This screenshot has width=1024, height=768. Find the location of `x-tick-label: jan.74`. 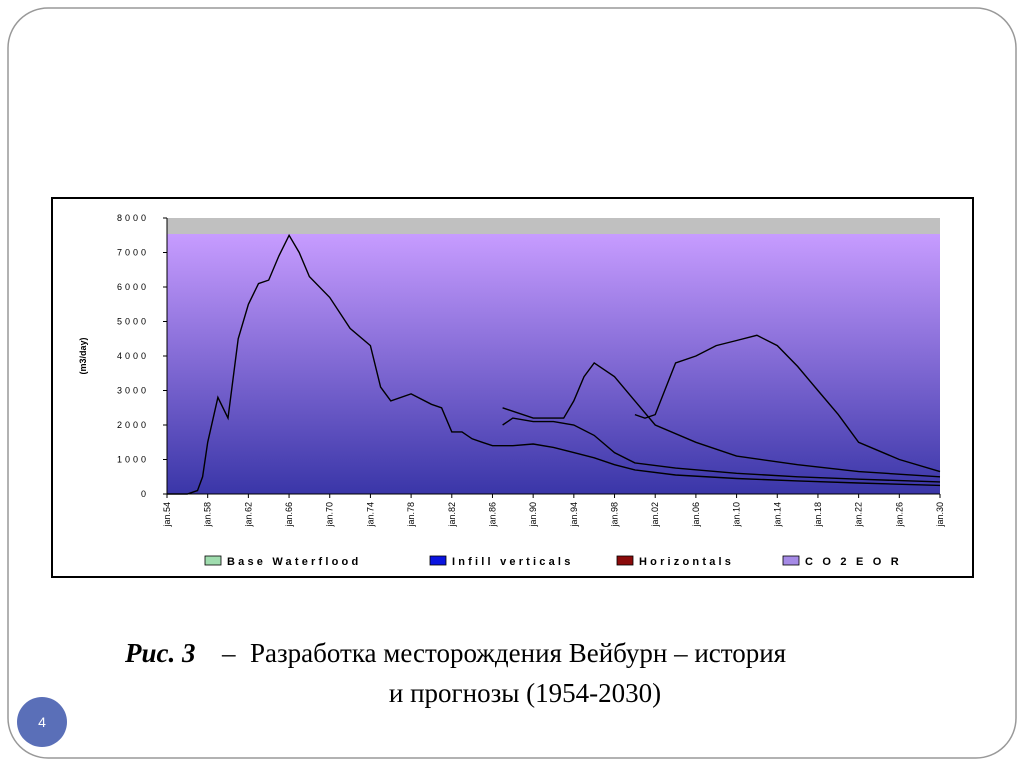

x-tick-label: jan.74 is located at coordinates (370, 515).